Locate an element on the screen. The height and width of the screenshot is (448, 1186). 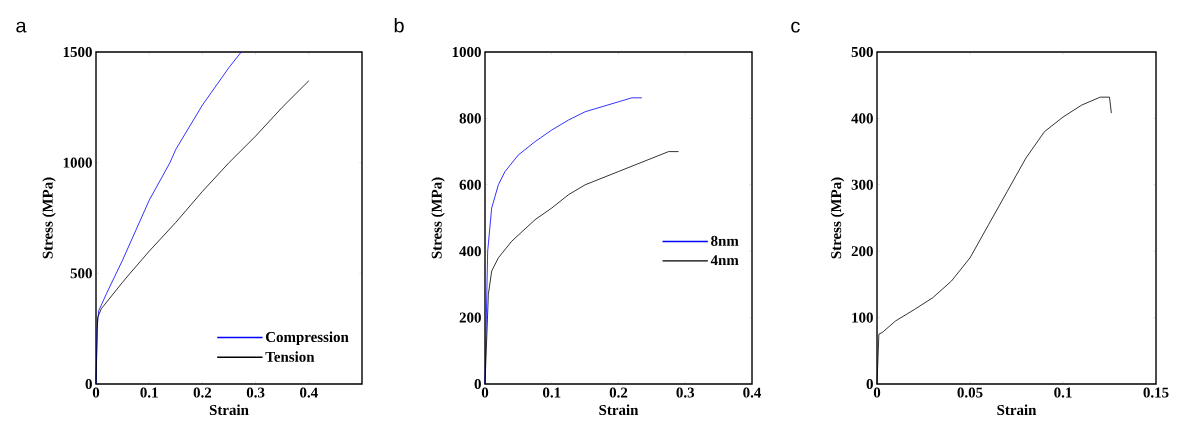
x-tick-label: 0.05 is located at coordinates (970, 392).